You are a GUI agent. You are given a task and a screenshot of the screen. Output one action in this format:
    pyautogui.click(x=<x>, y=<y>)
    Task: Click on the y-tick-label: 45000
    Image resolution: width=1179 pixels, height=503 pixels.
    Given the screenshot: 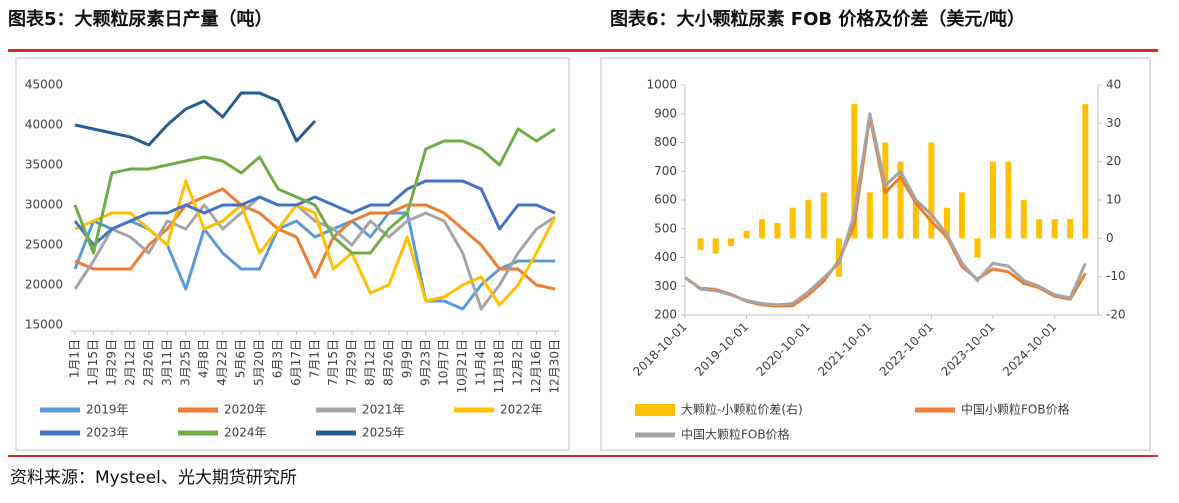 What is the action you would take?
    pyautogui.click(x=44, y=85)
    